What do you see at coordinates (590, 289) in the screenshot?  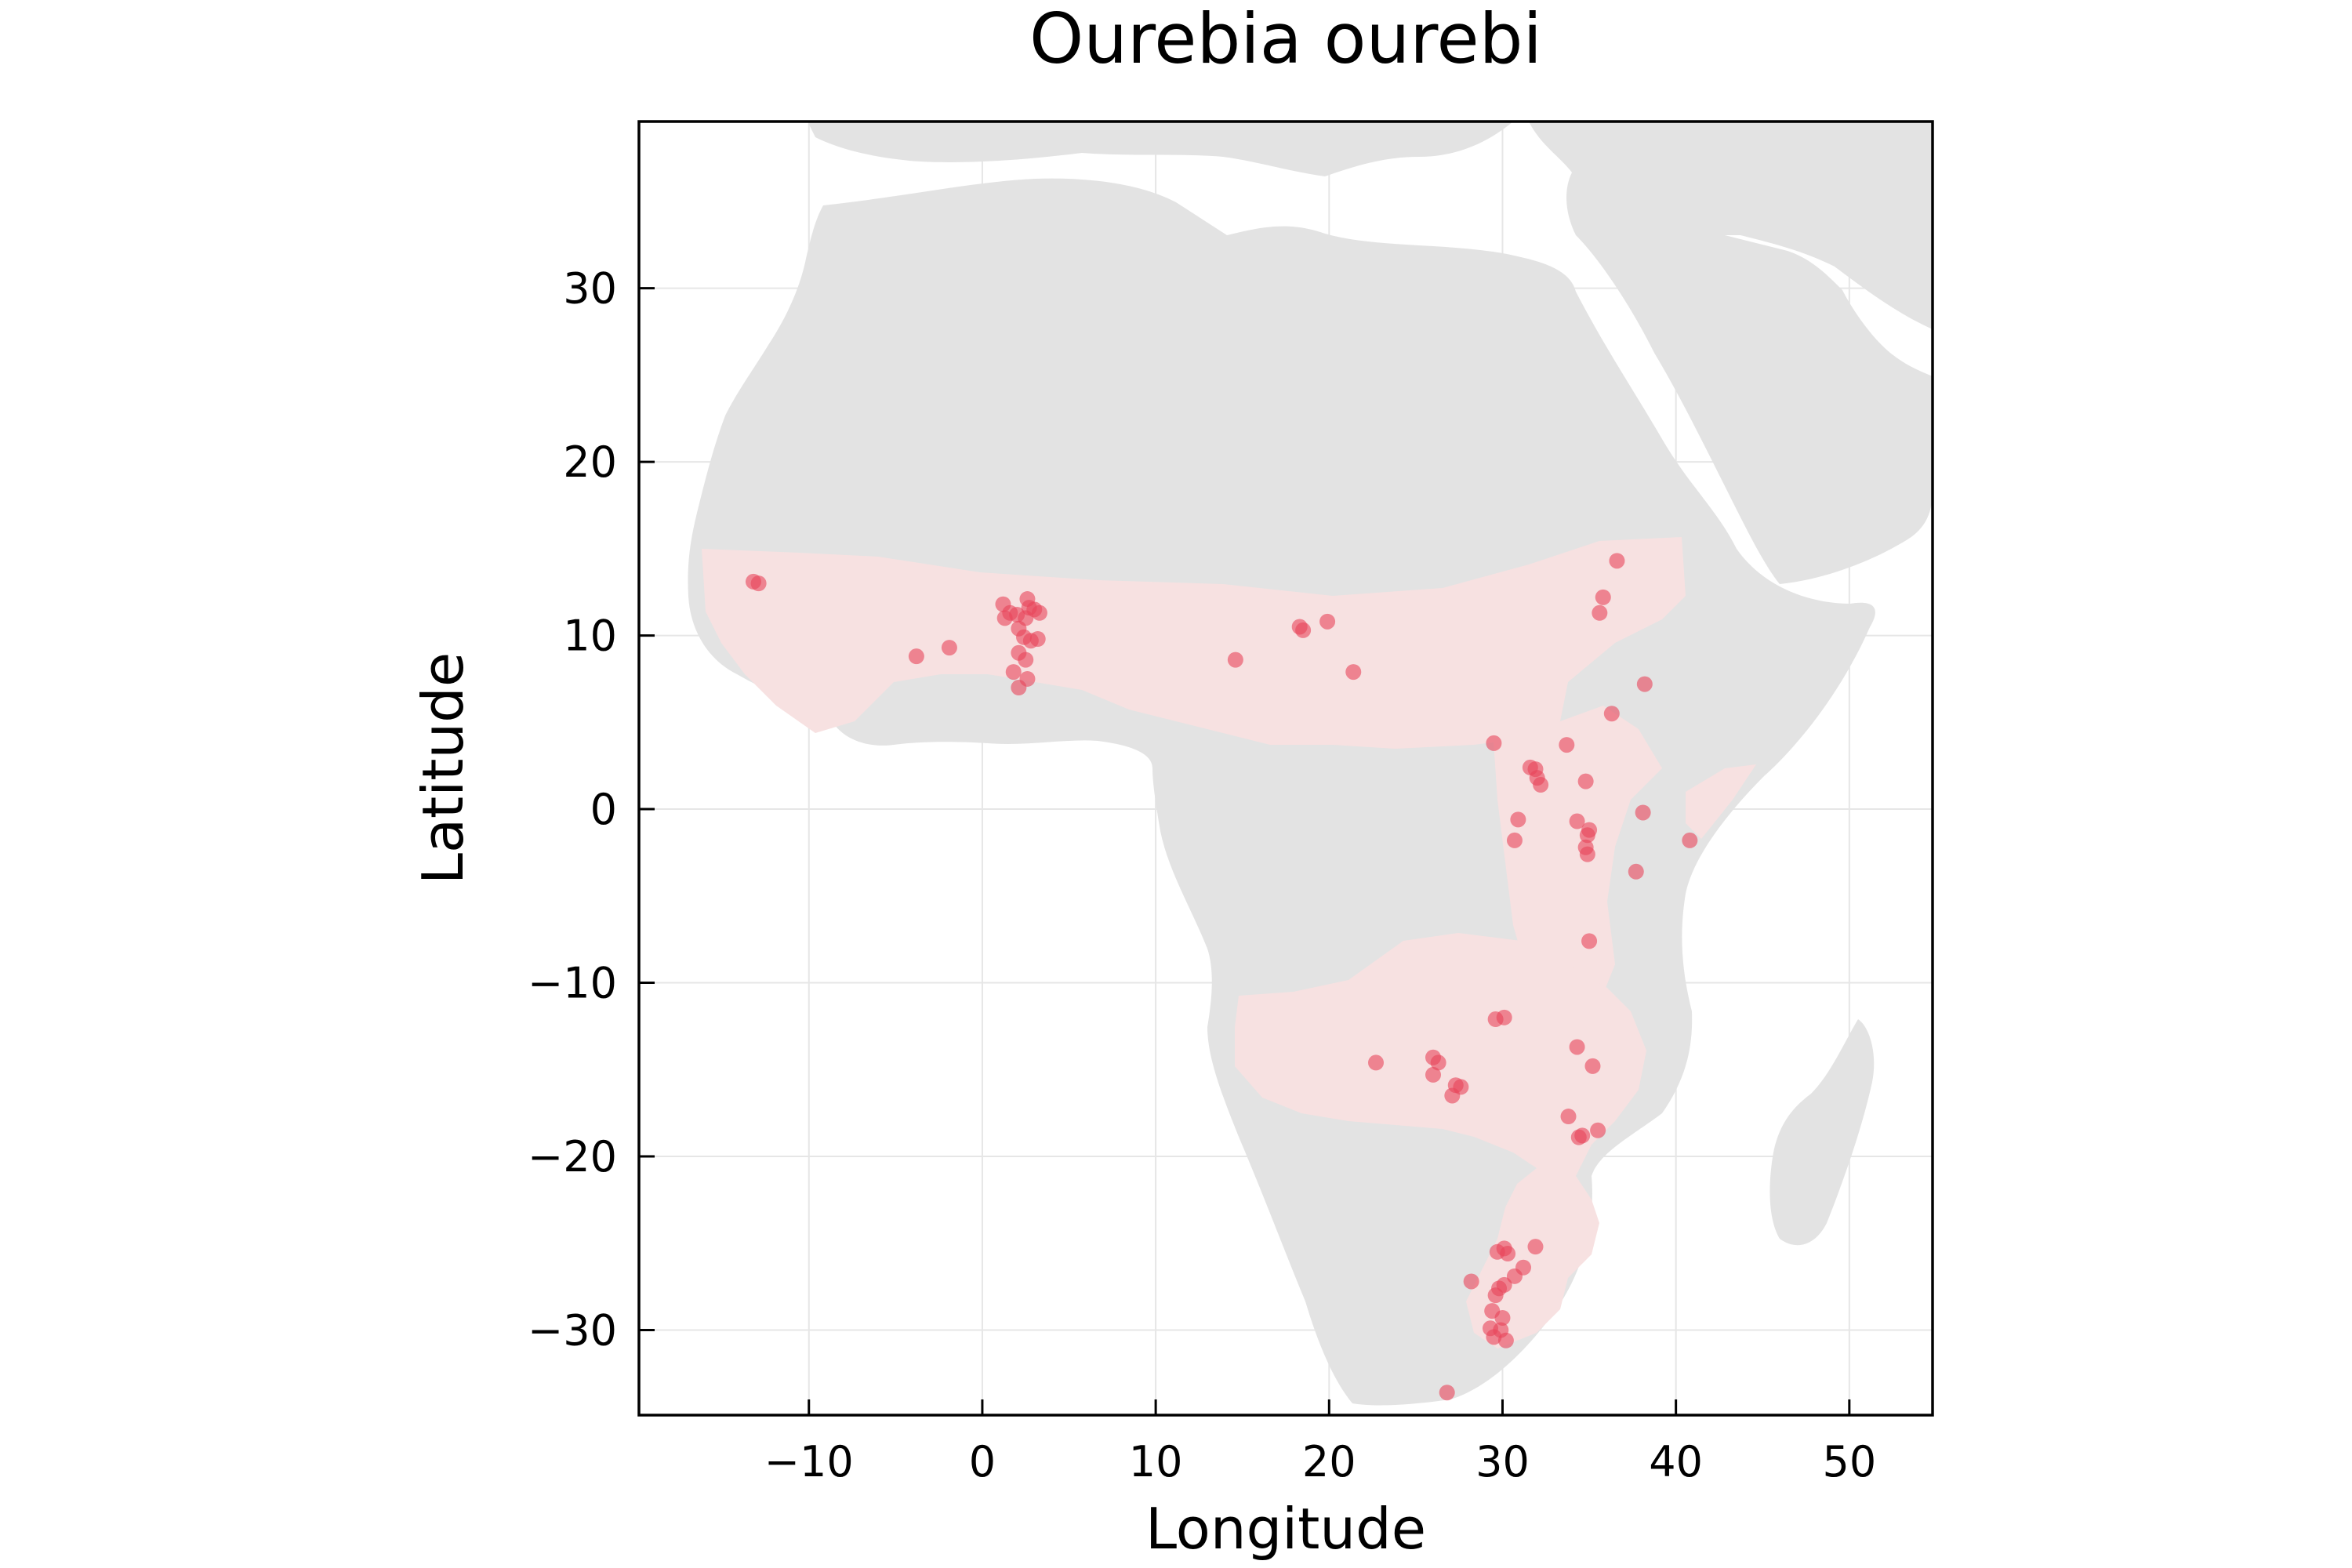 I see `y-tick-label: 30` at bounding box center [590, 289].